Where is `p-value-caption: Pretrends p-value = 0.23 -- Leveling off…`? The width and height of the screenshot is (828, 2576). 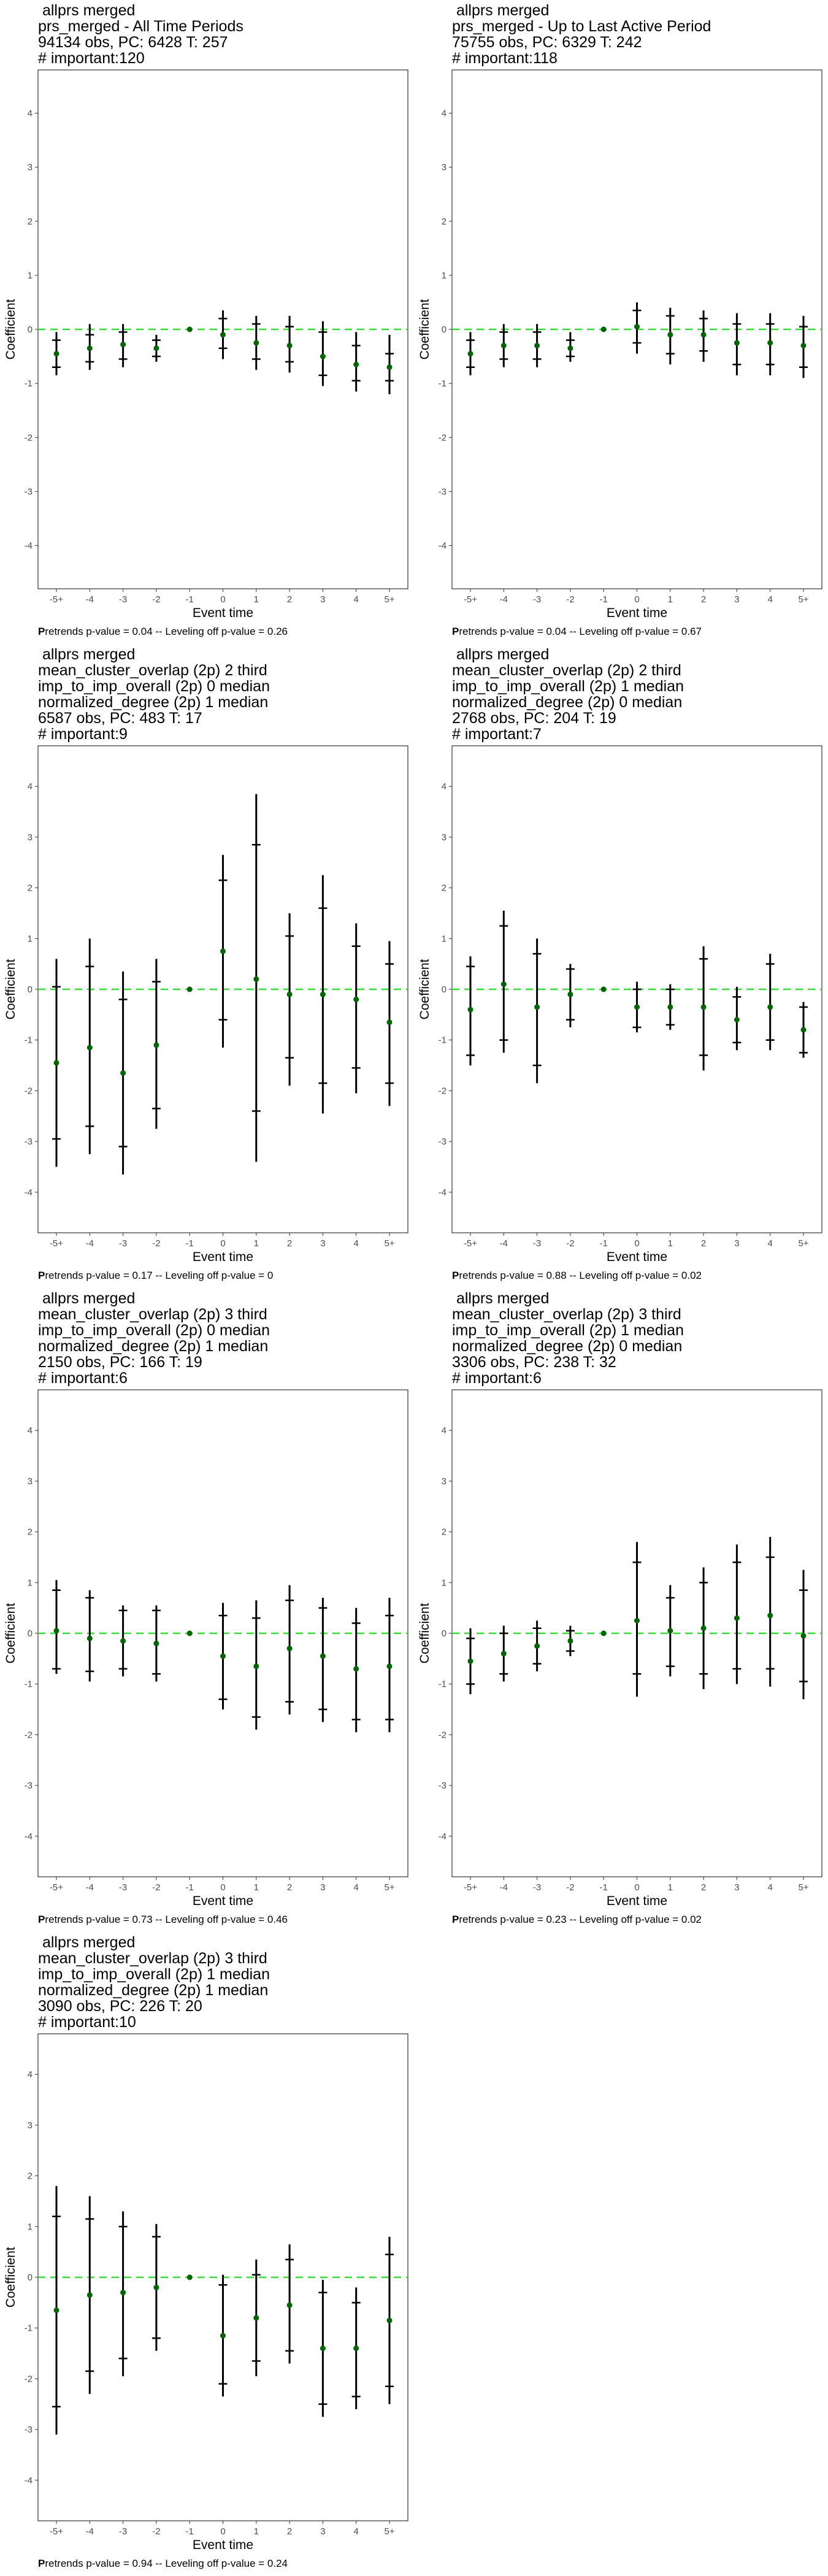 p-value-caption: Pretrends p-value = 0.23 -- Leveling off… is located at coordinates (577, 1920).